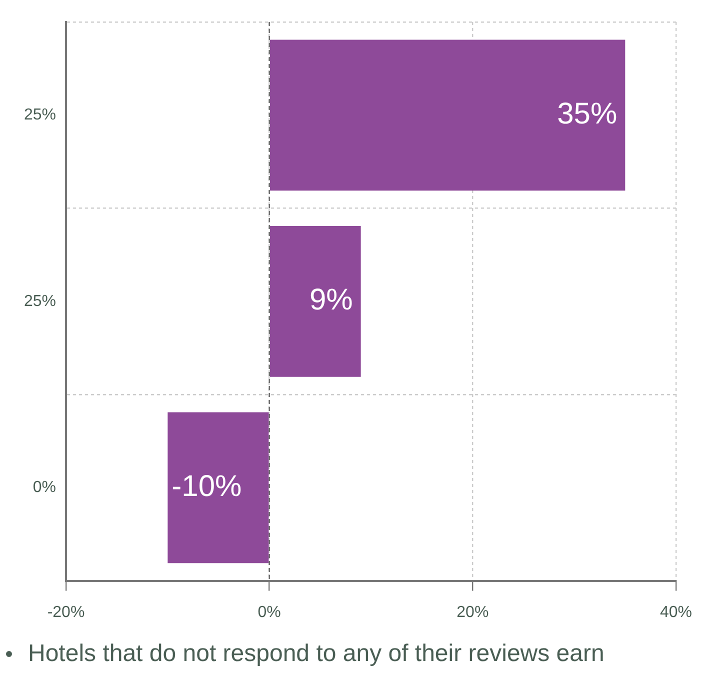 The image size is (704, 690). What do you see at coordinates (676, 612) in the screenshot?
I see `x-tick-label: 40%` at bounding box center [676, 612].